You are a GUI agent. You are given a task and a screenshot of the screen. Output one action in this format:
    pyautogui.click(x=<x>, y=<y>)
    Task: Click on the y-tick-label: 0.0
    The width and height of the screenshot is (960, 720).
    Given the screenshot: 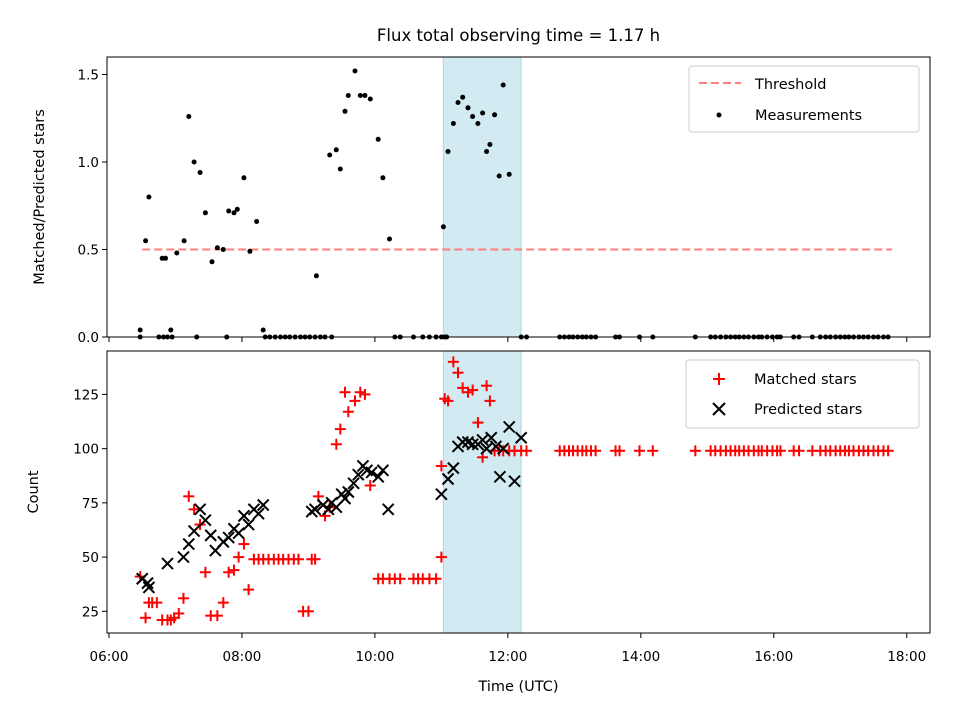 What is the action you would take?
    pyautogui.click(x=88, y=338)
    